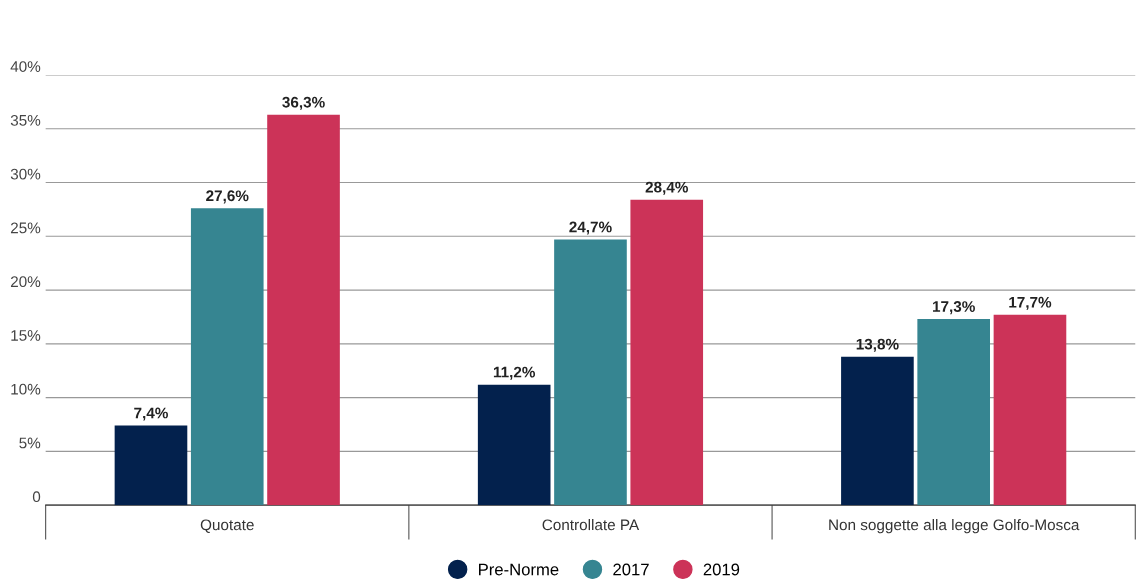  Describe the element at coordinates (953, 308) in the screenshot. I see `data-label: 17,3%` at that location.